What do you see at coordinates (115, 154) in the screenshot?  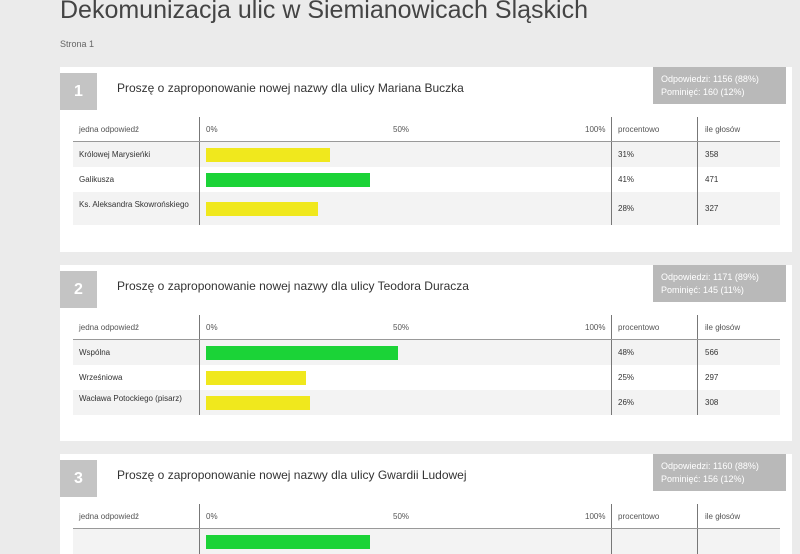 I see `answer-label: Królowej Marysieńki` at bounding box center [115, 154].